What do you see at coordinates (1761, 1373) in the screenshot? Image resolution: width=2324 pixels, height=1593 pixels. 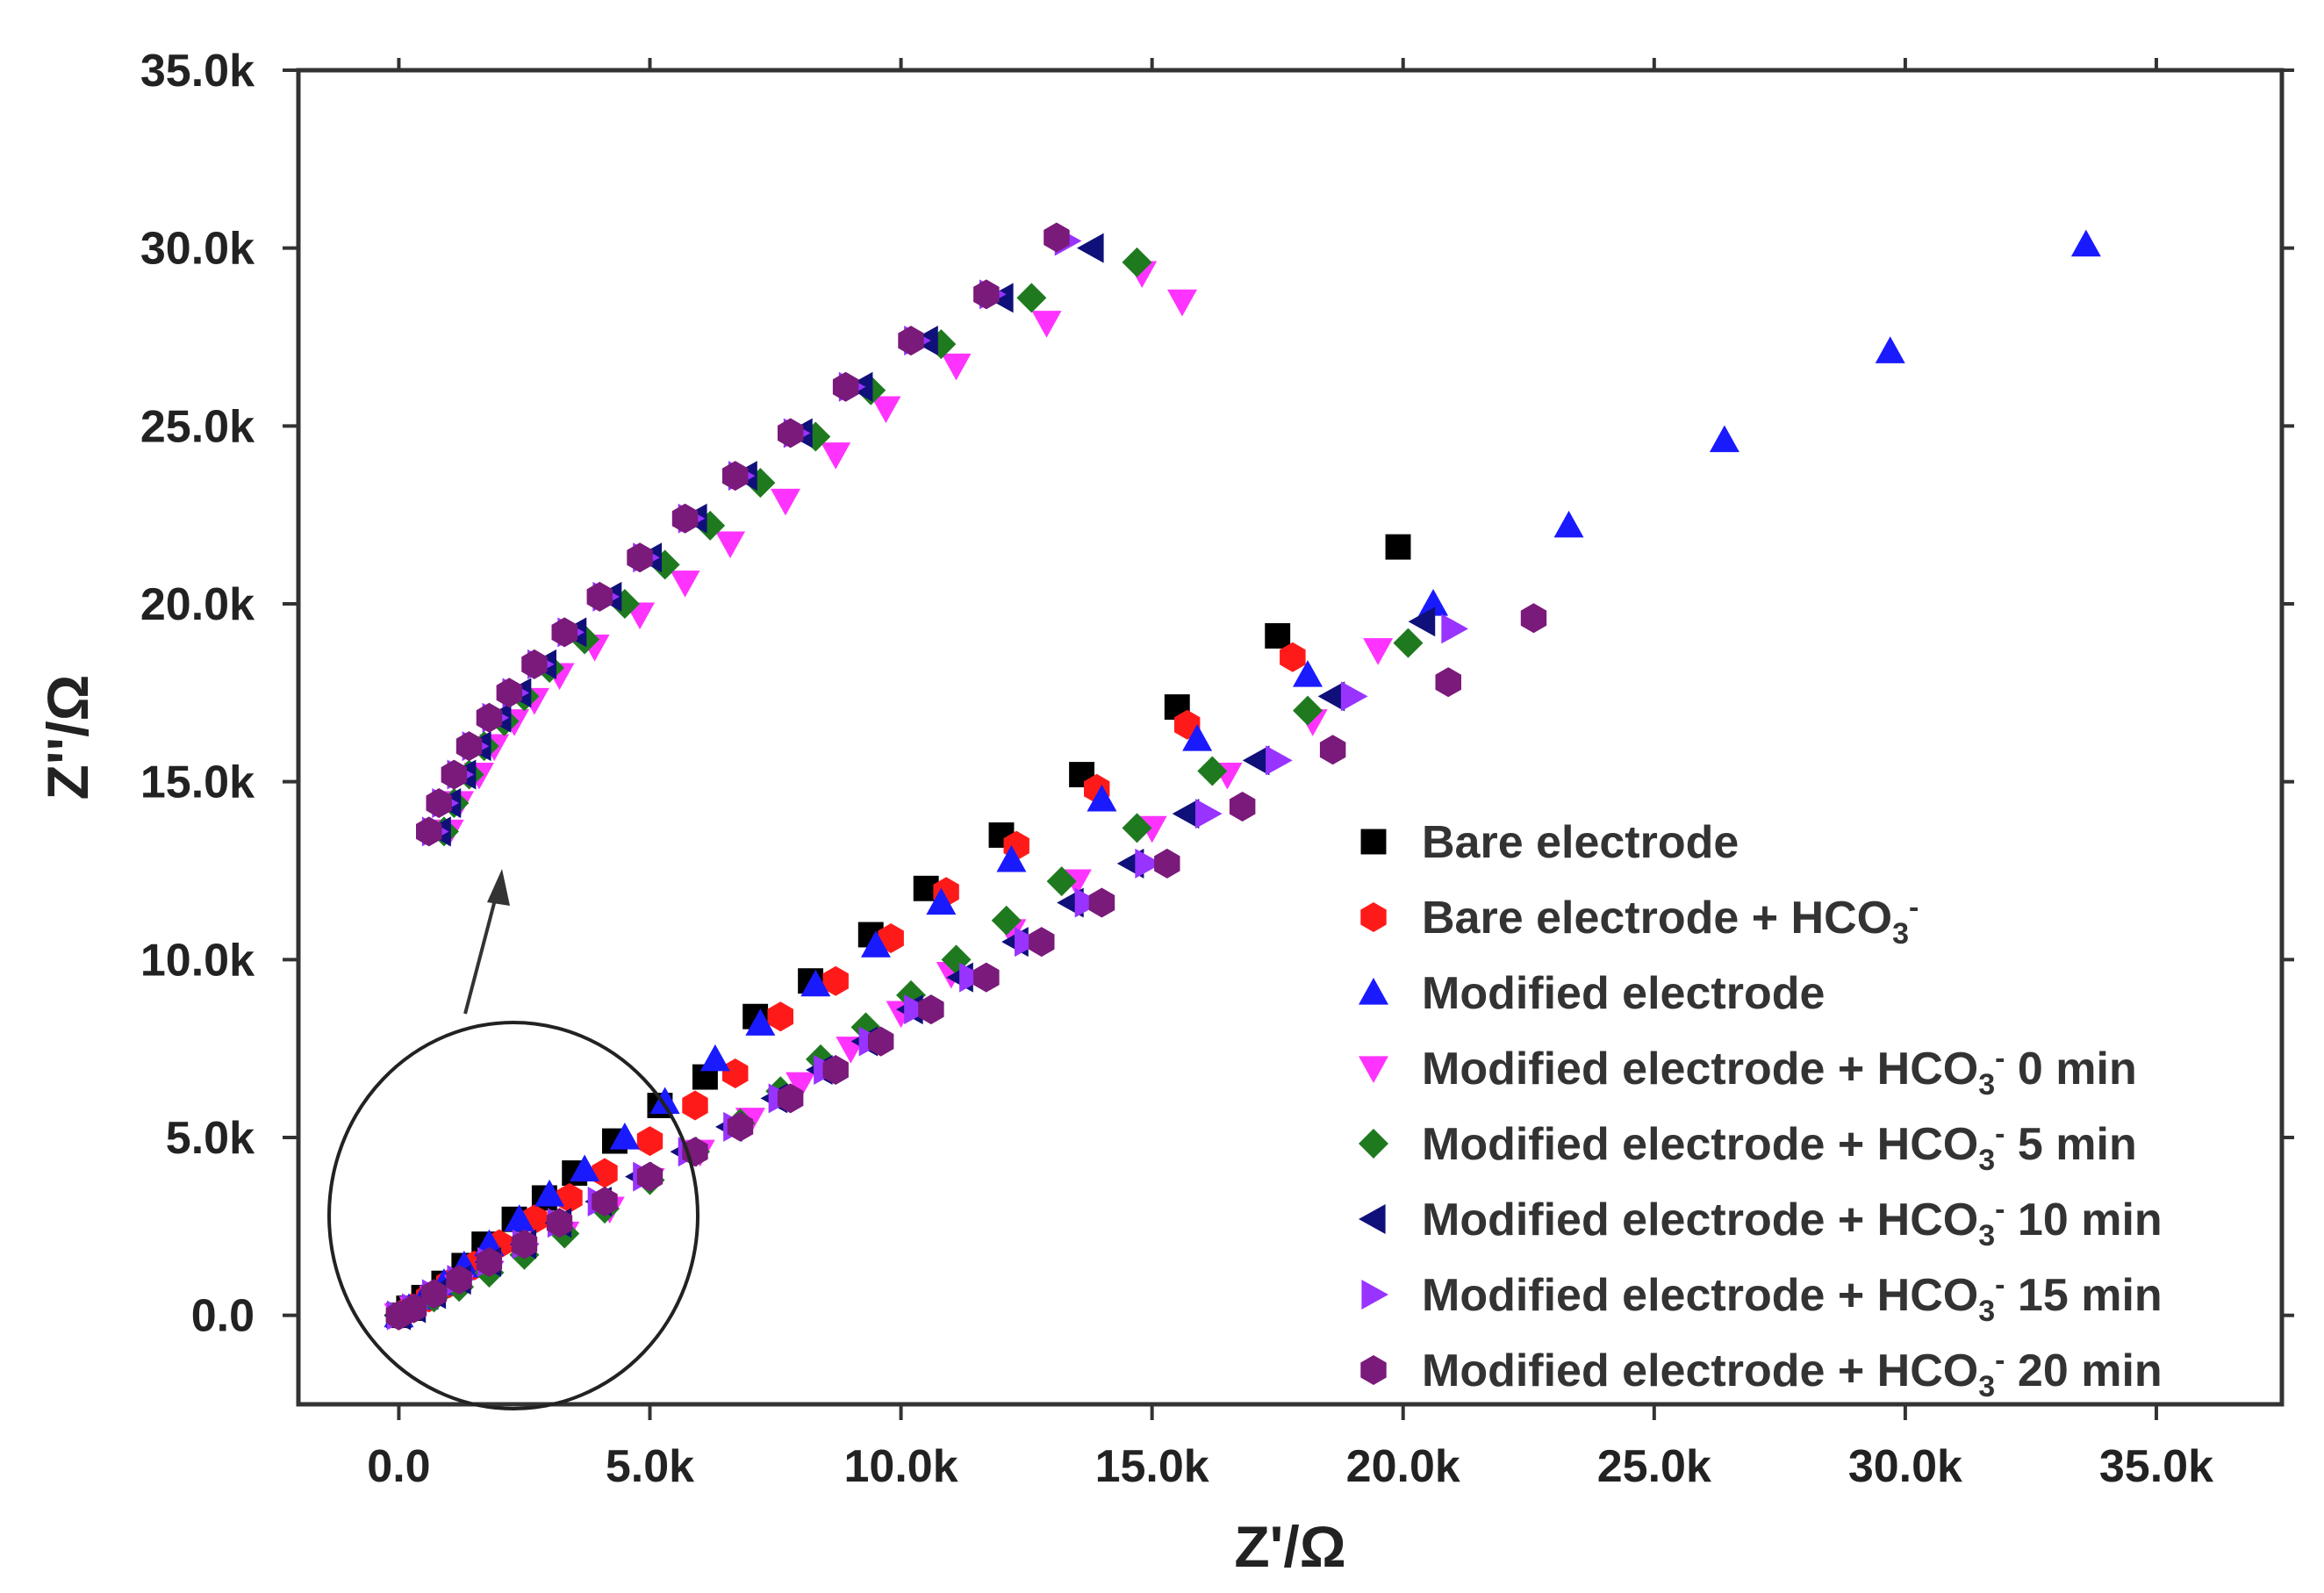 I see `legend-entry: Modified electrode + HCO3- 20 min` at bounding box center [1761, 1373].